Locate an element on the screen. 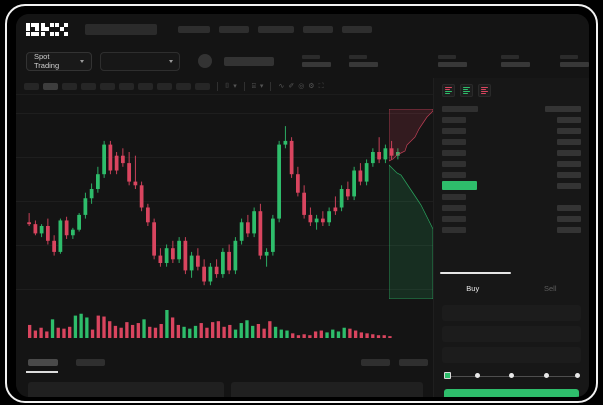 The image size is (603, 405). stat-low-24h is located at coordinates (515, 61).